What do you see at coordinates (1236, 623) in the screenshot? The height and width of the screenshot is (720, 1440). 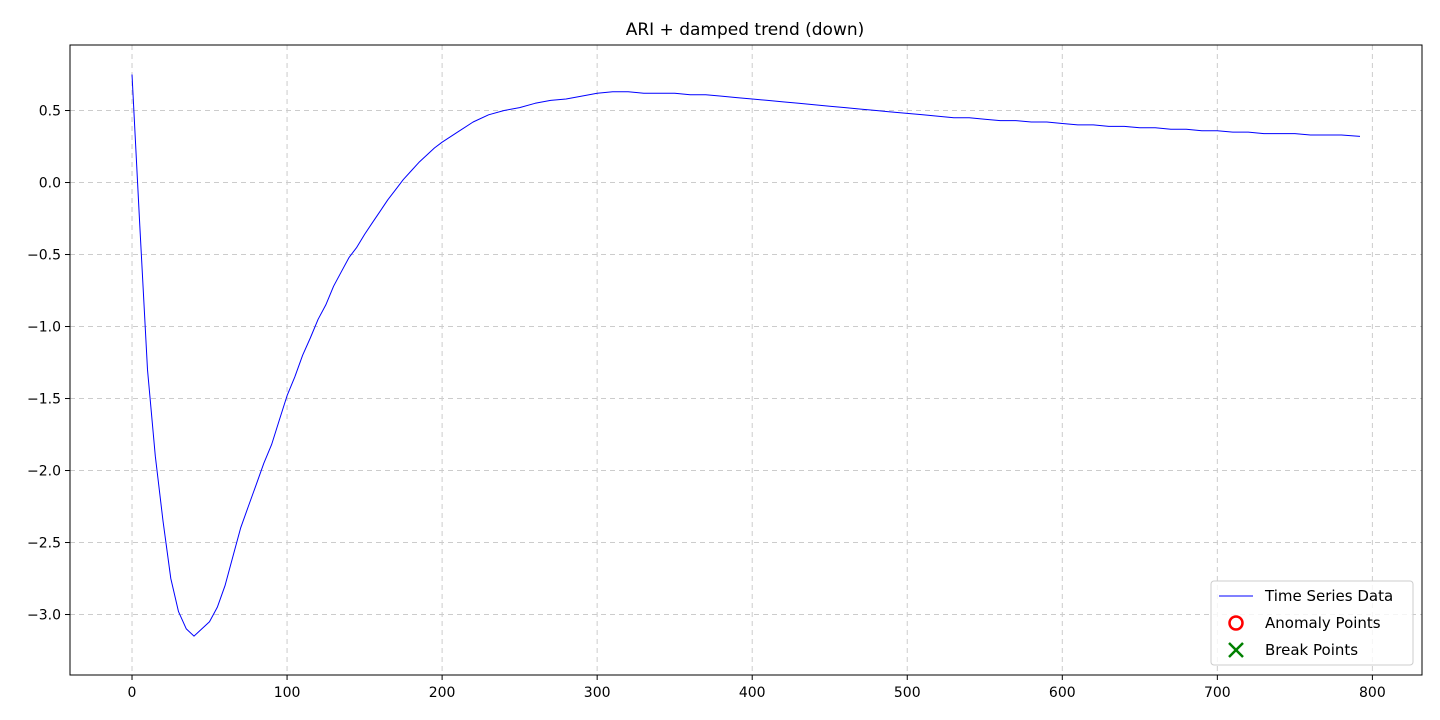 I see `legend-anomaly-circle-icon` at bounding box center [1236, 623].